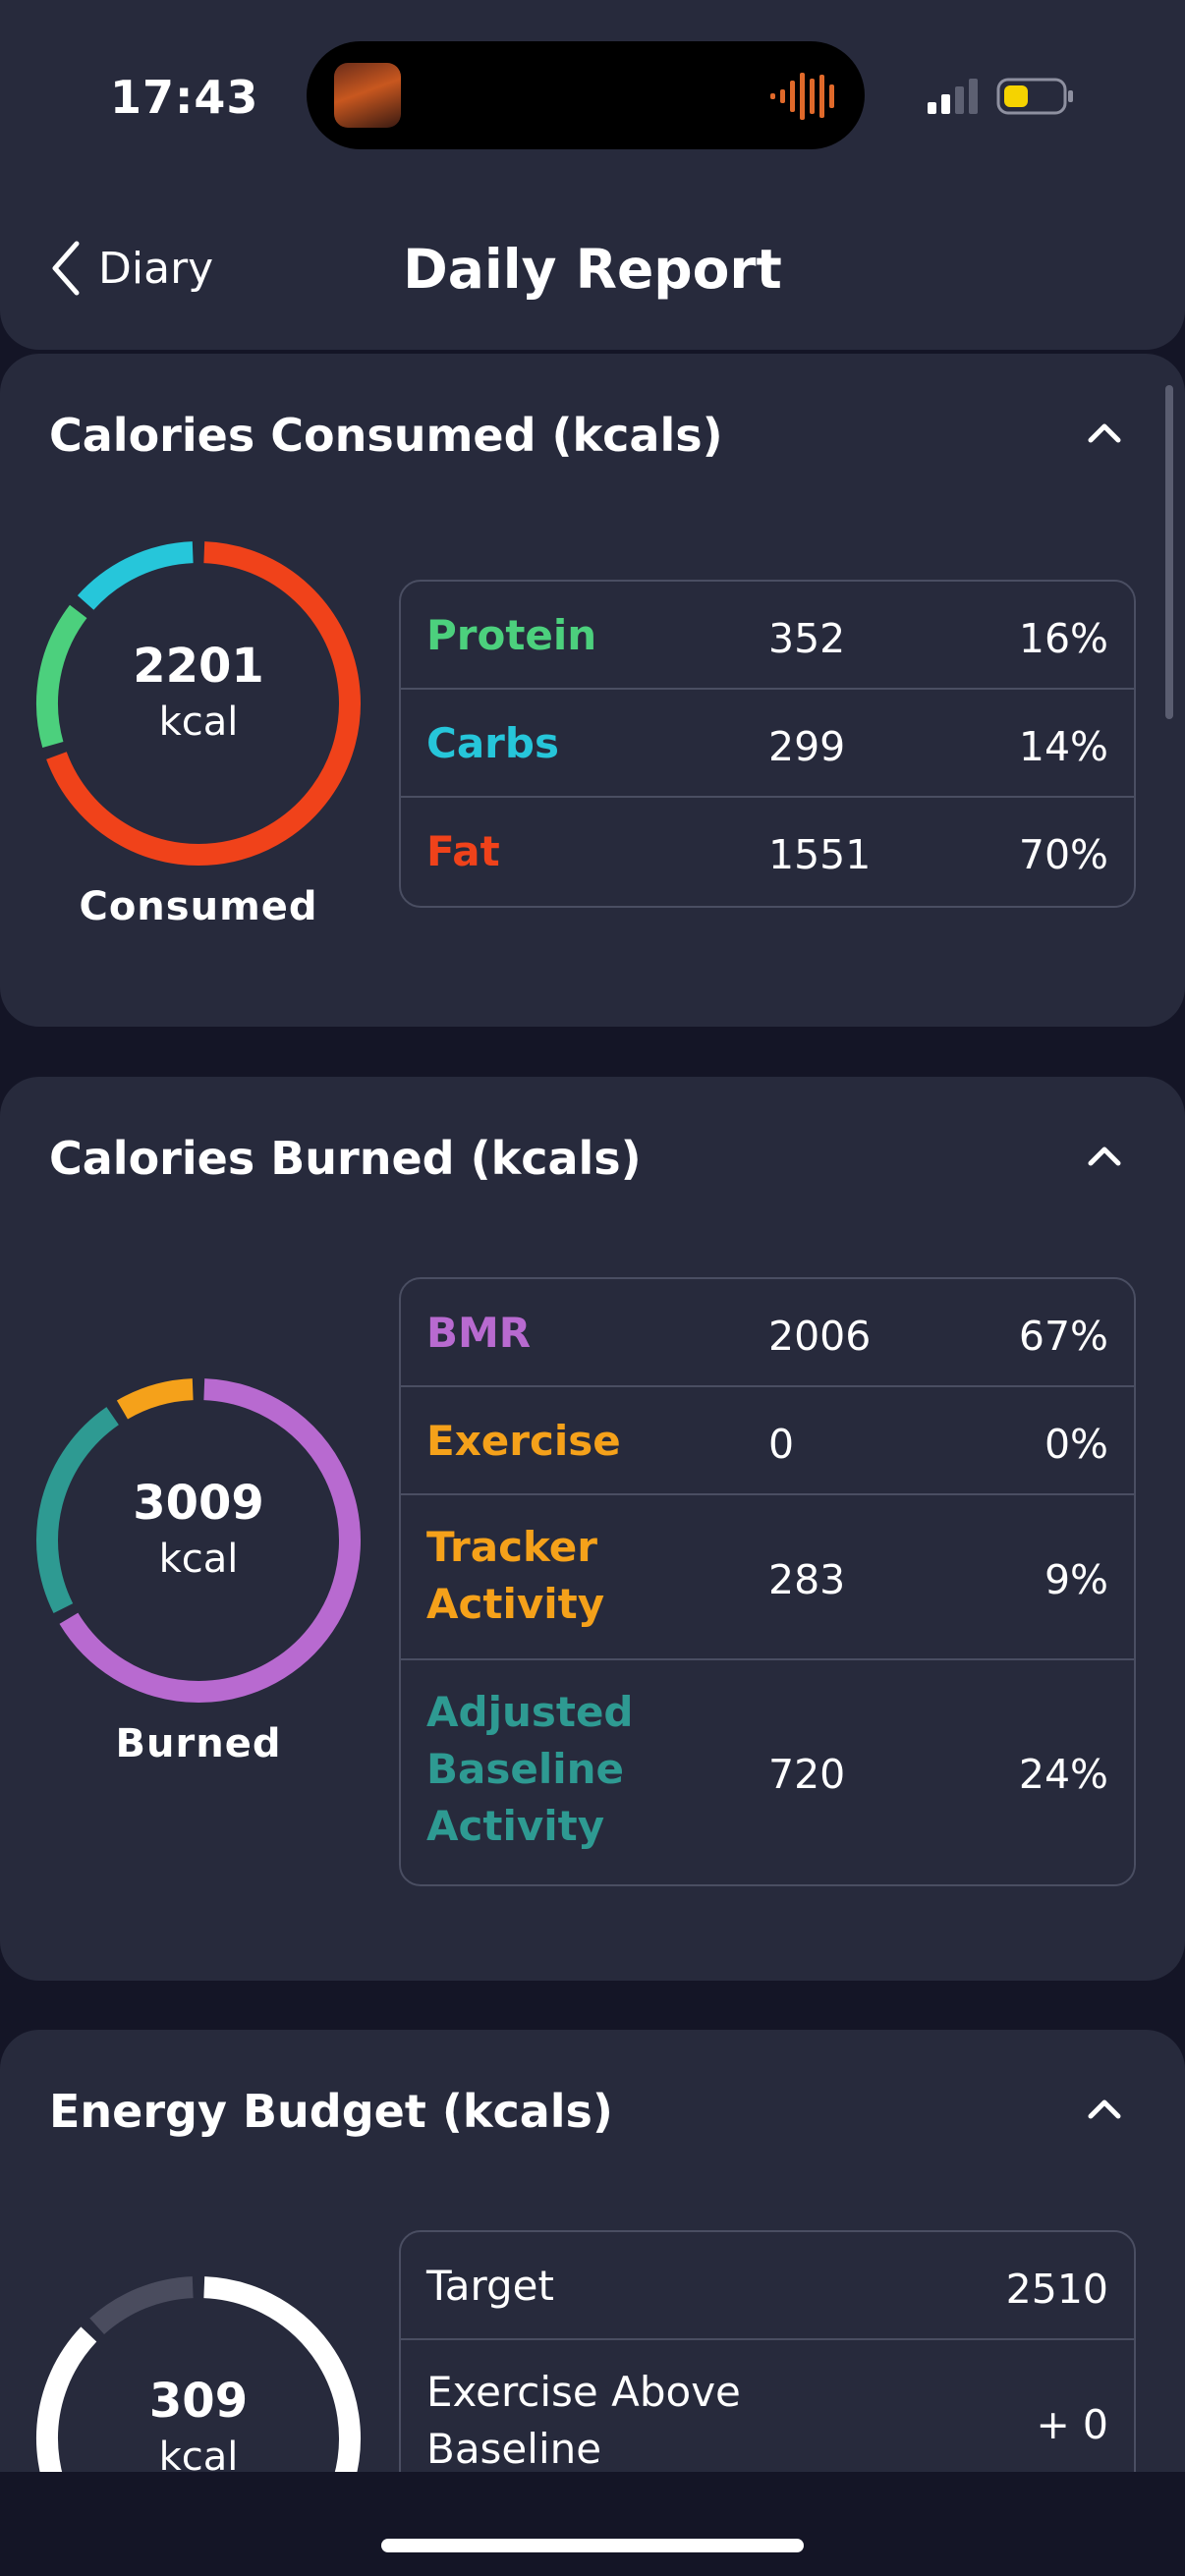 The image size is (1185, 2576). Describe the element at coordinates (592, 2545) in the screenshot. I see `home-indicator` at that location.